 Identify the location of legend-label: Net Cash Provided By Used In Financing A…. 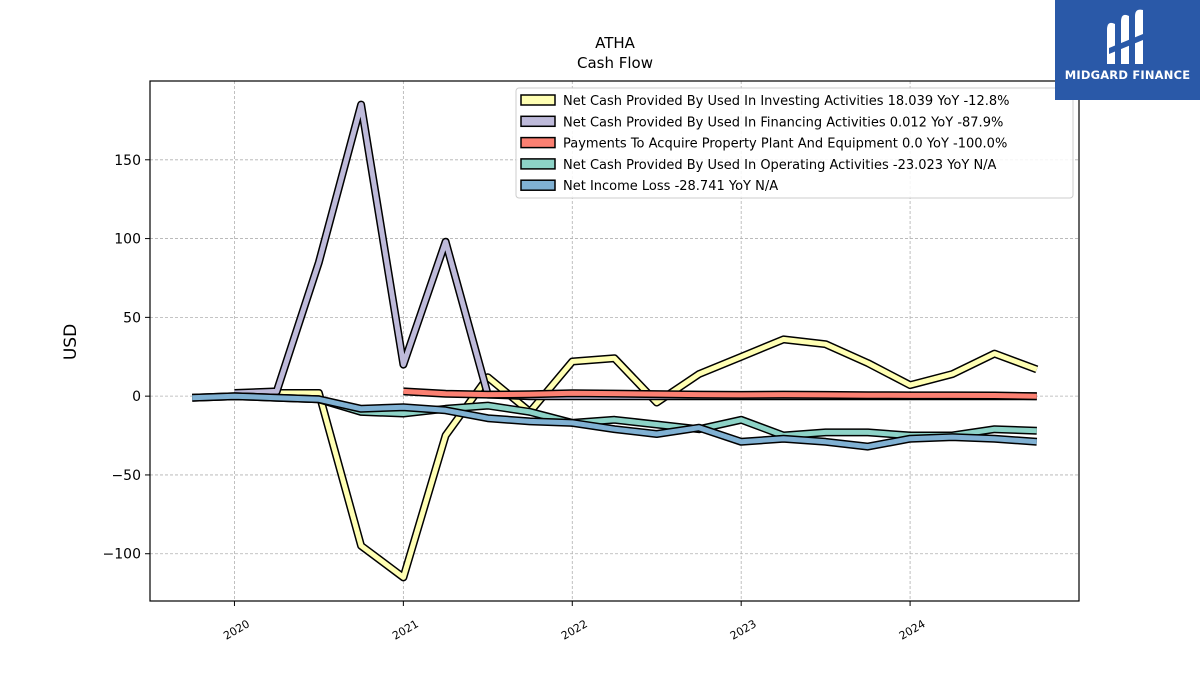
(783, 122).